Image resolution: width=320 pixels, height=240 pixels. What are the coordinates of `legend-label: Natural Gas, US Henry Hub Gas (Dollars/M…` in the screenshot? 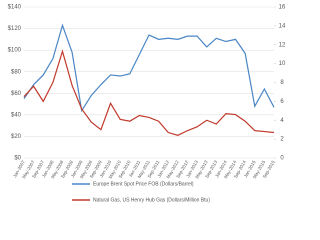 It's located at (151, 200).